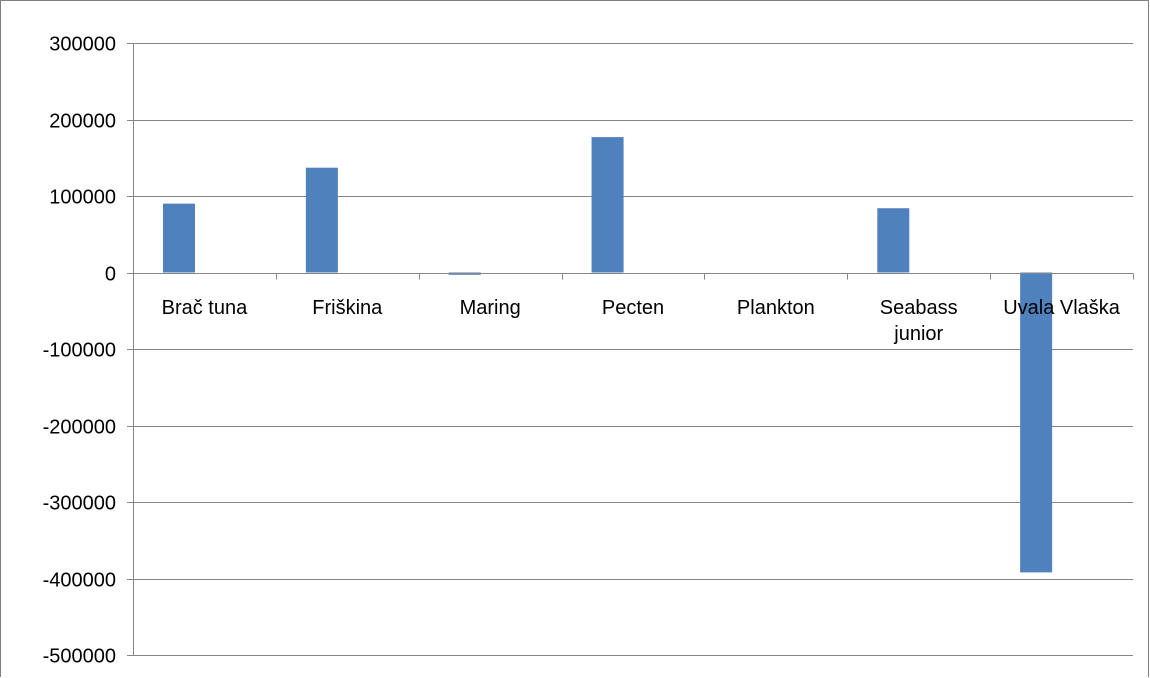 Image resolution: width=1150 pixels, height=678 pixels. I want to click on y-tick-label: -100000, so click(79, 351).